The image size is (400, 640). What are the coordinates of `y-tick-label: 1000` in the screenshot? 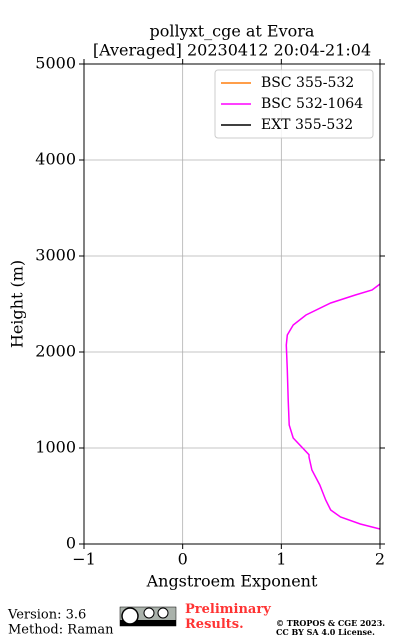 It's located at (55, 447).